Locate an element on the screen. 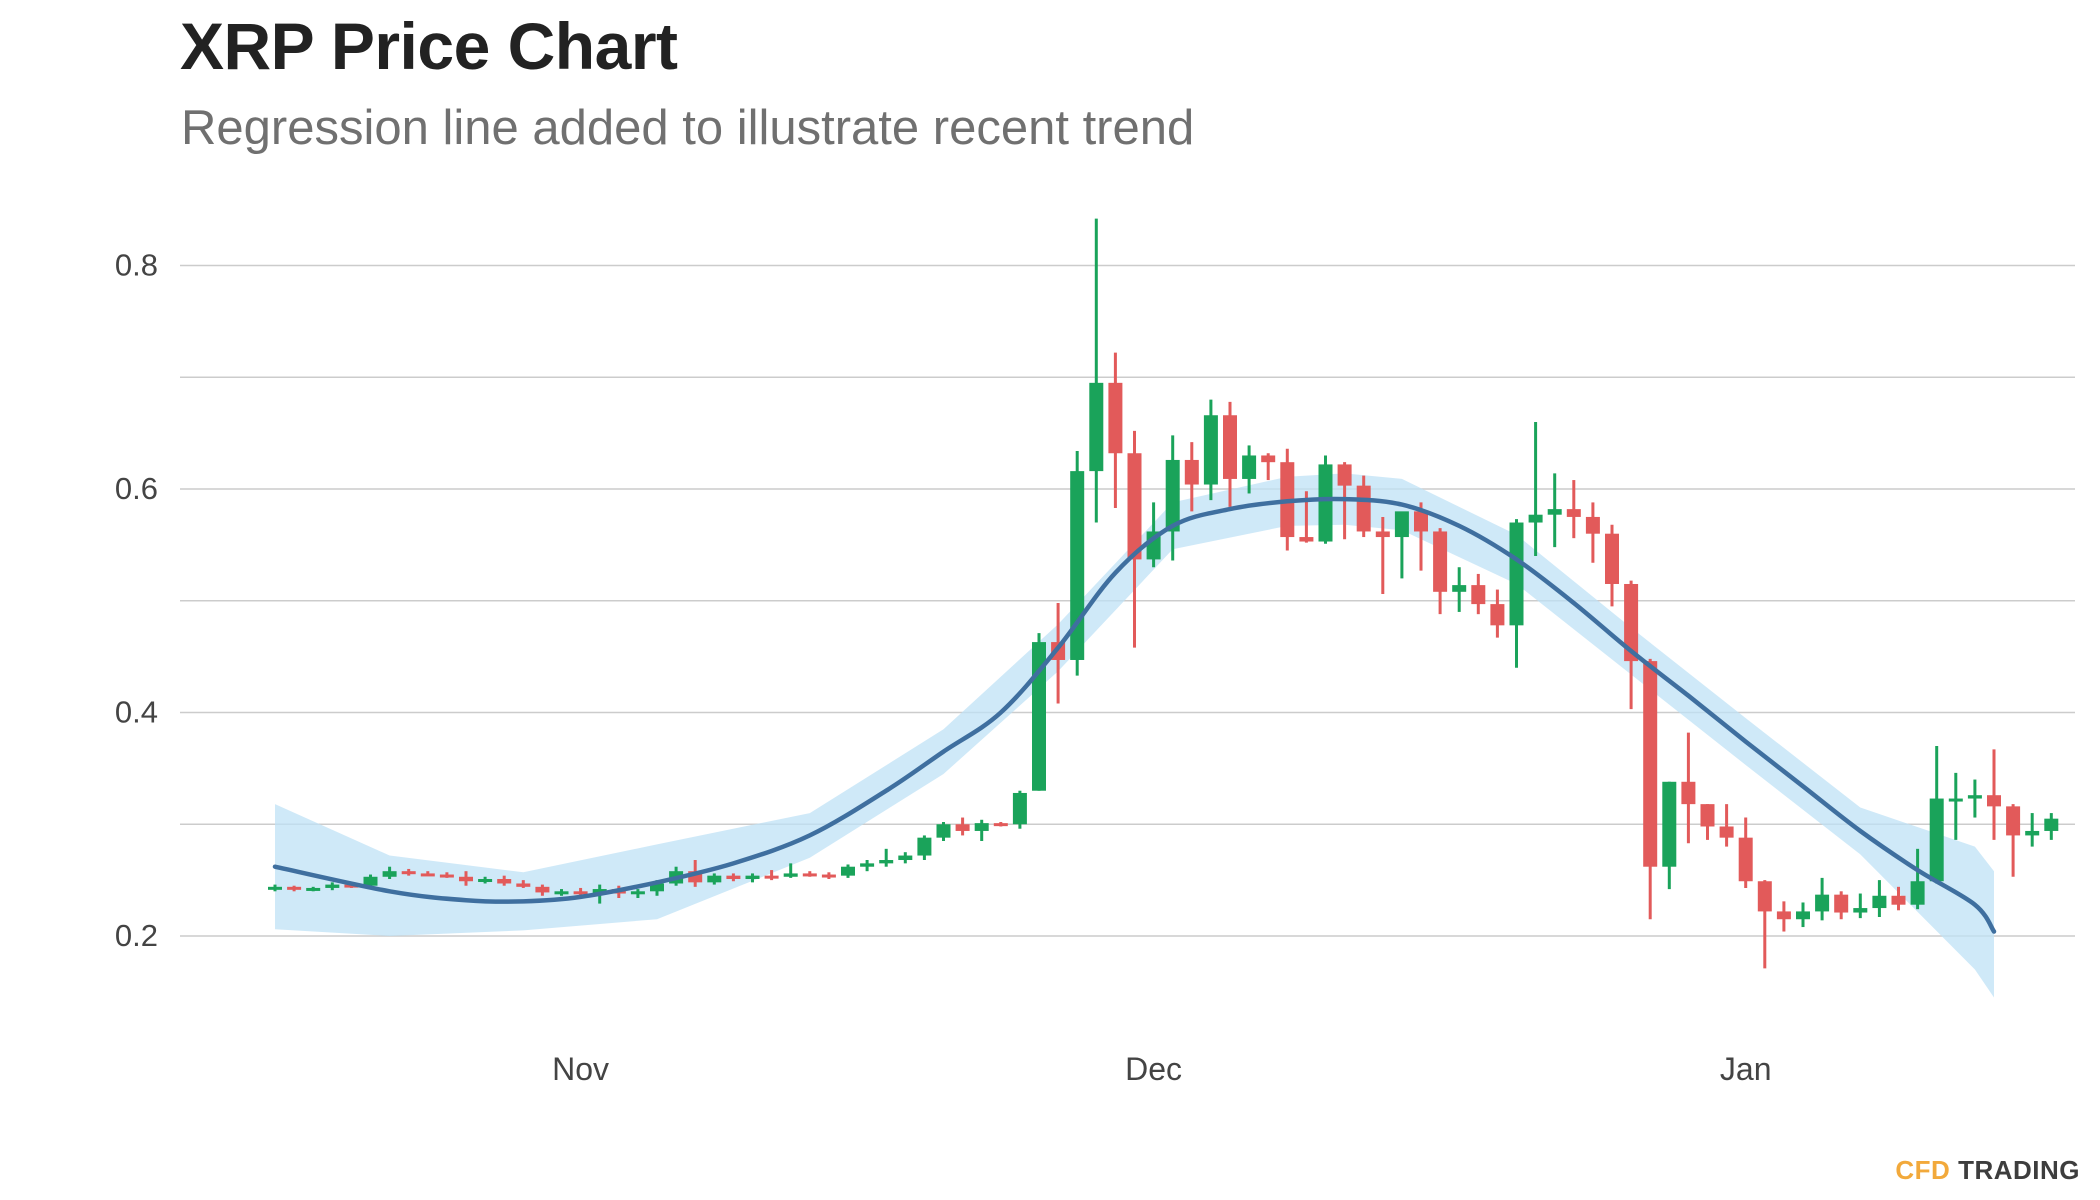 The height and width of the screenshot is (1200, 2100). chart-title: XRP Price Chart is located at coordinates (429, 46).